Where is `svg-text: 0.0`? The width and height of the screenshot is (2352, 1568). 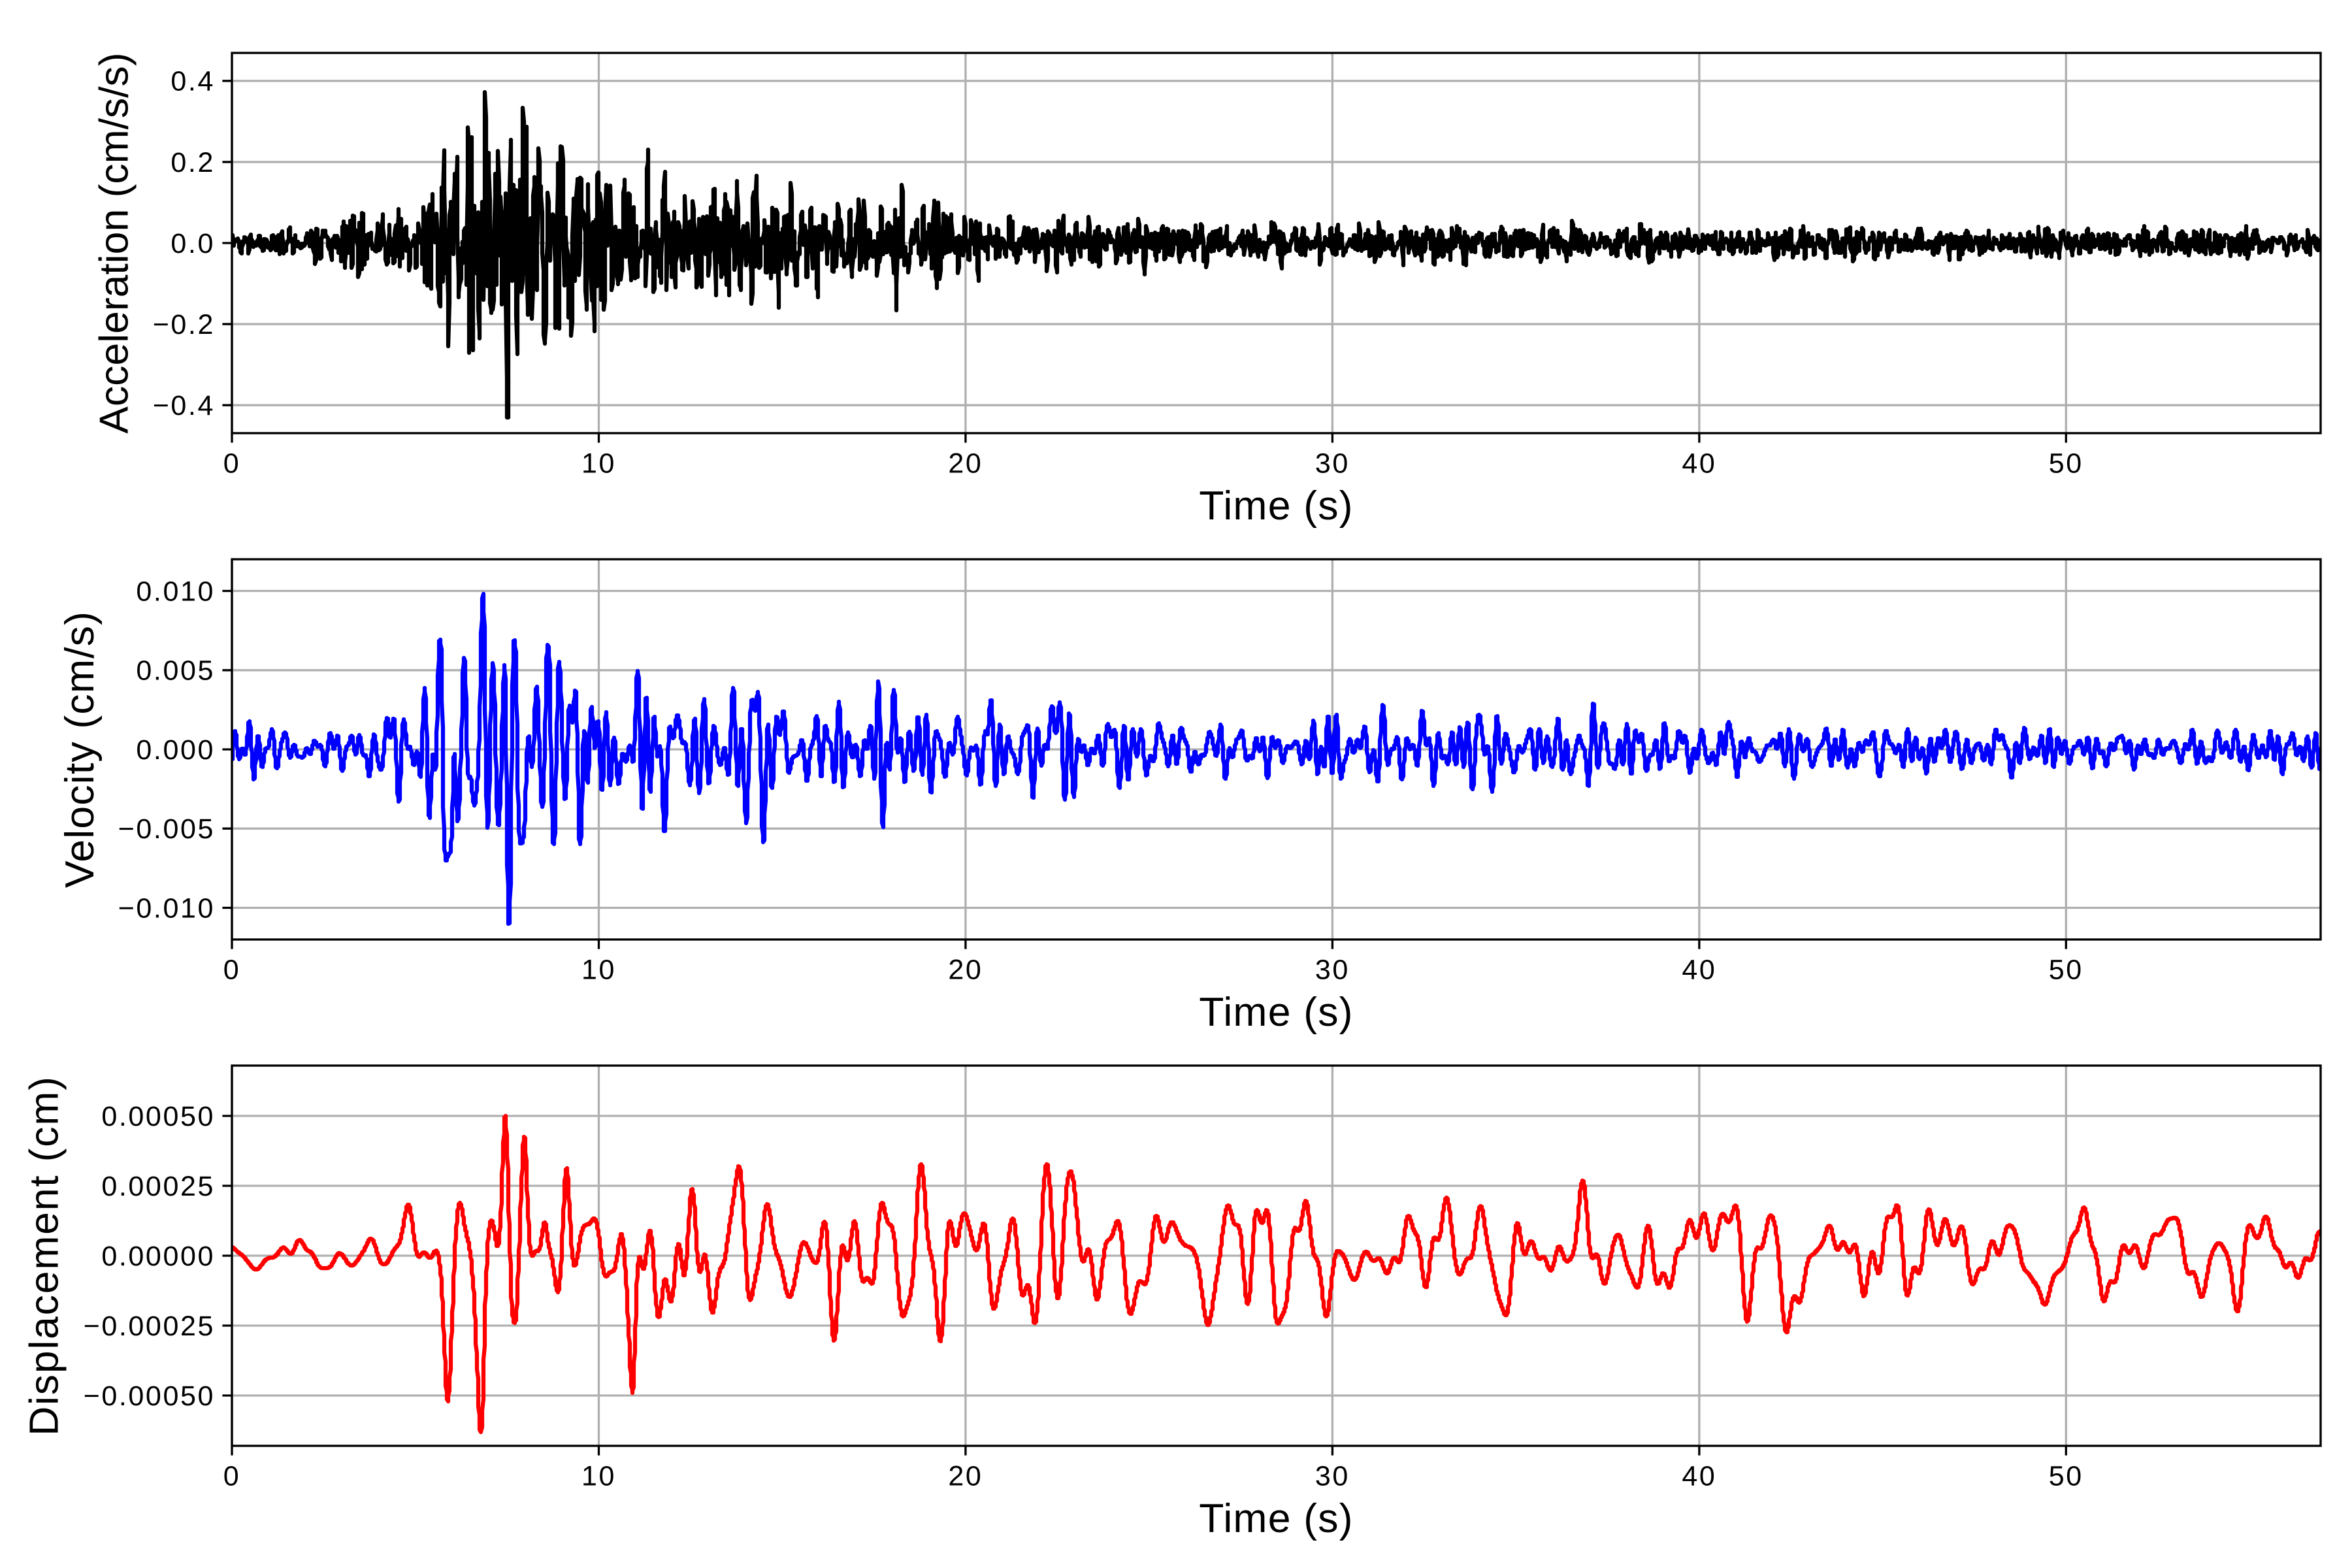
svg-text: 0.0 is located at coordinates (193, 243).